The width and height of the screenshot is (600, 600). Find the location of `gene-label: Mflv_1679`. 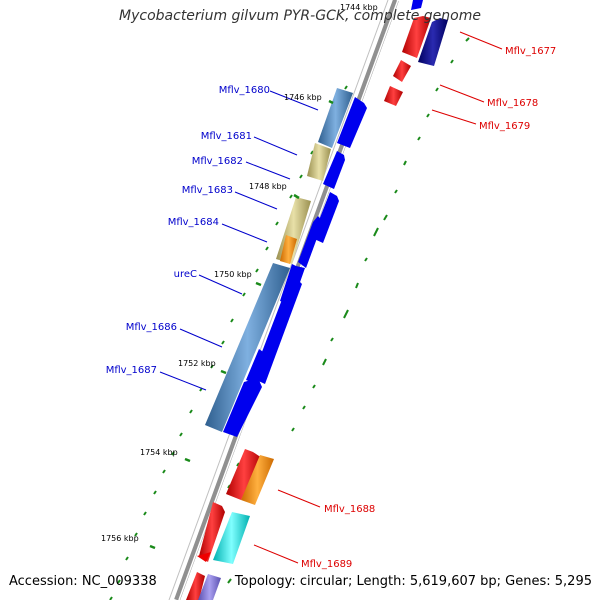

gene-label: Mflv_1679 is located at coordinates (504, 126).